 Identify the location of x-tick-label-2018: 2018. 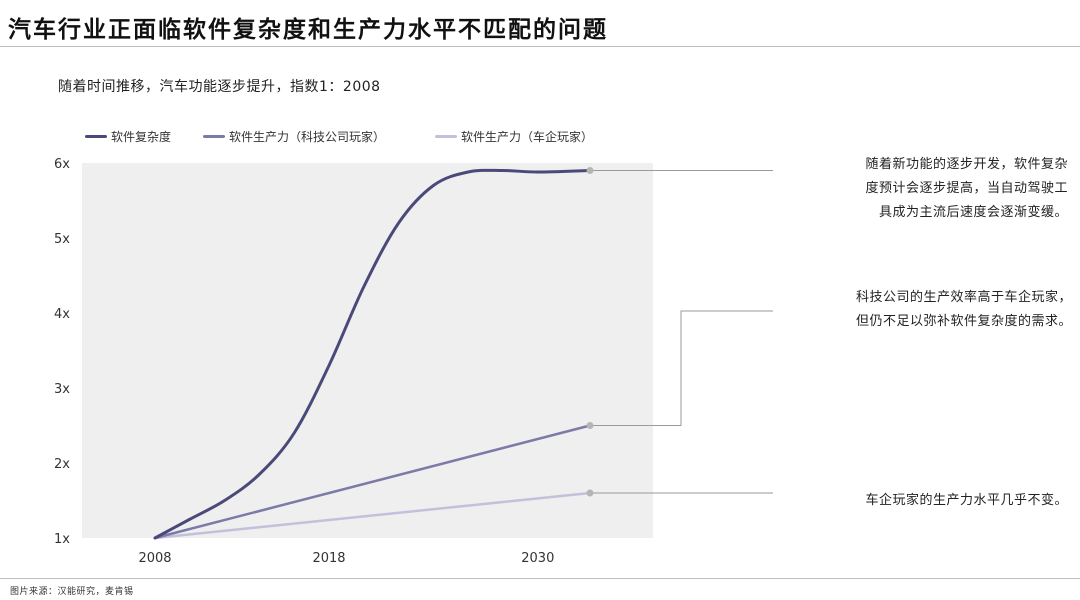
(328, 558).